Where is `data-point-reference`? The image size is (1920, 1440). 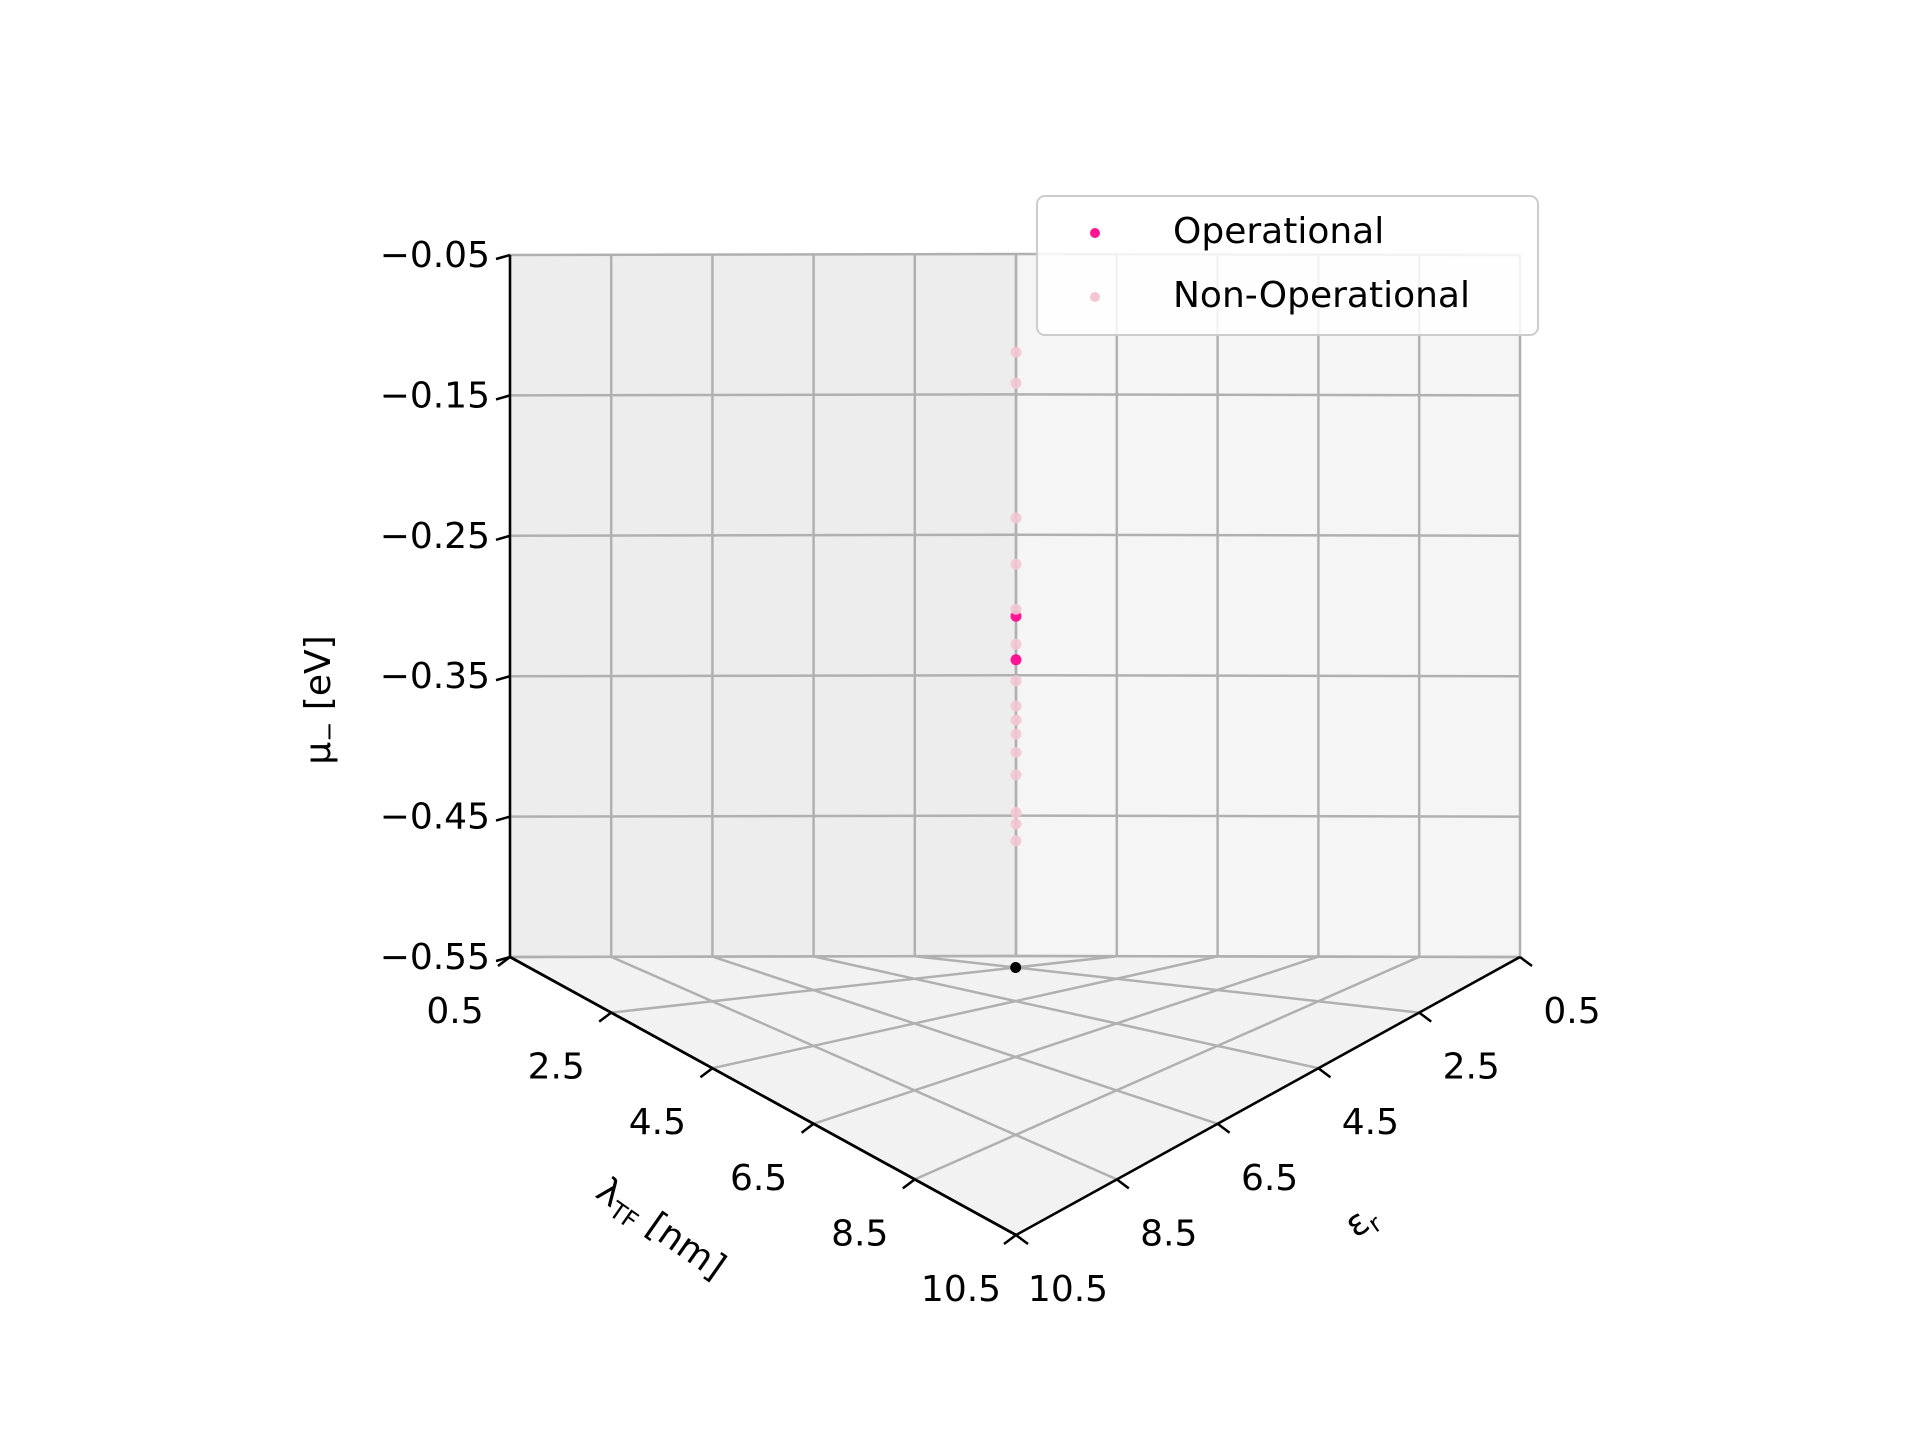 data-point-reference is located at coordinates (1016, 967).